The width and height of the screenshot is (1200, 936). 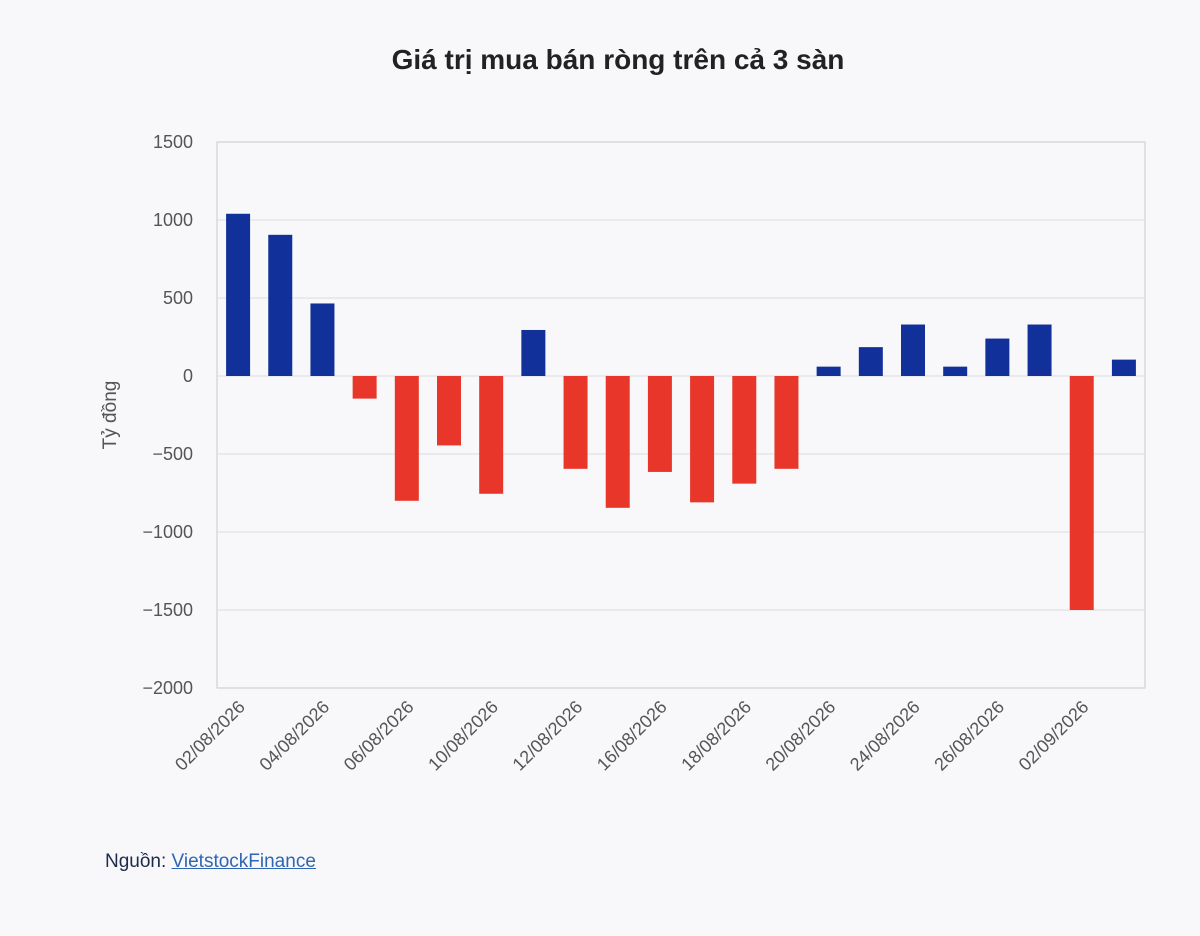 I want to click on source-link: VietstockFinance, so click(x=243, y=861).